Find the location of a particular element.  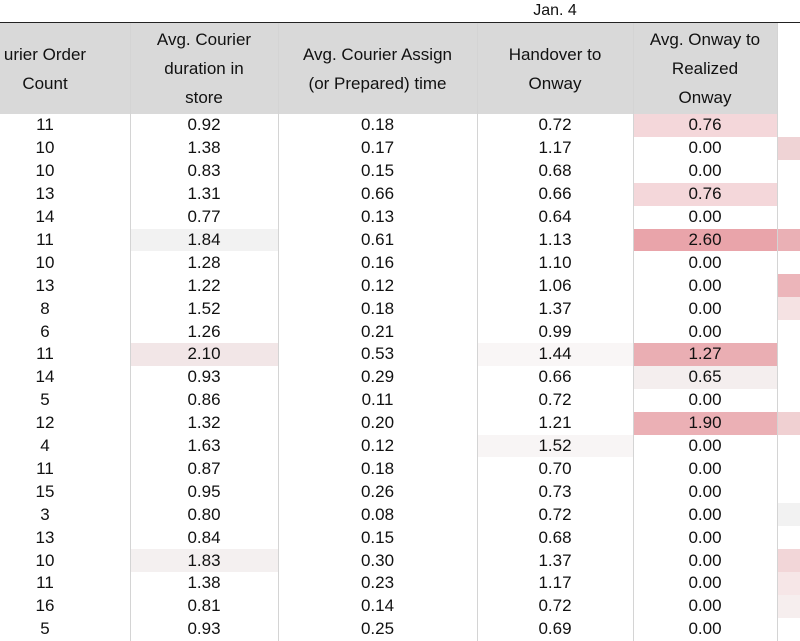

header-line: urier Order is located at coordinates (45, 54).